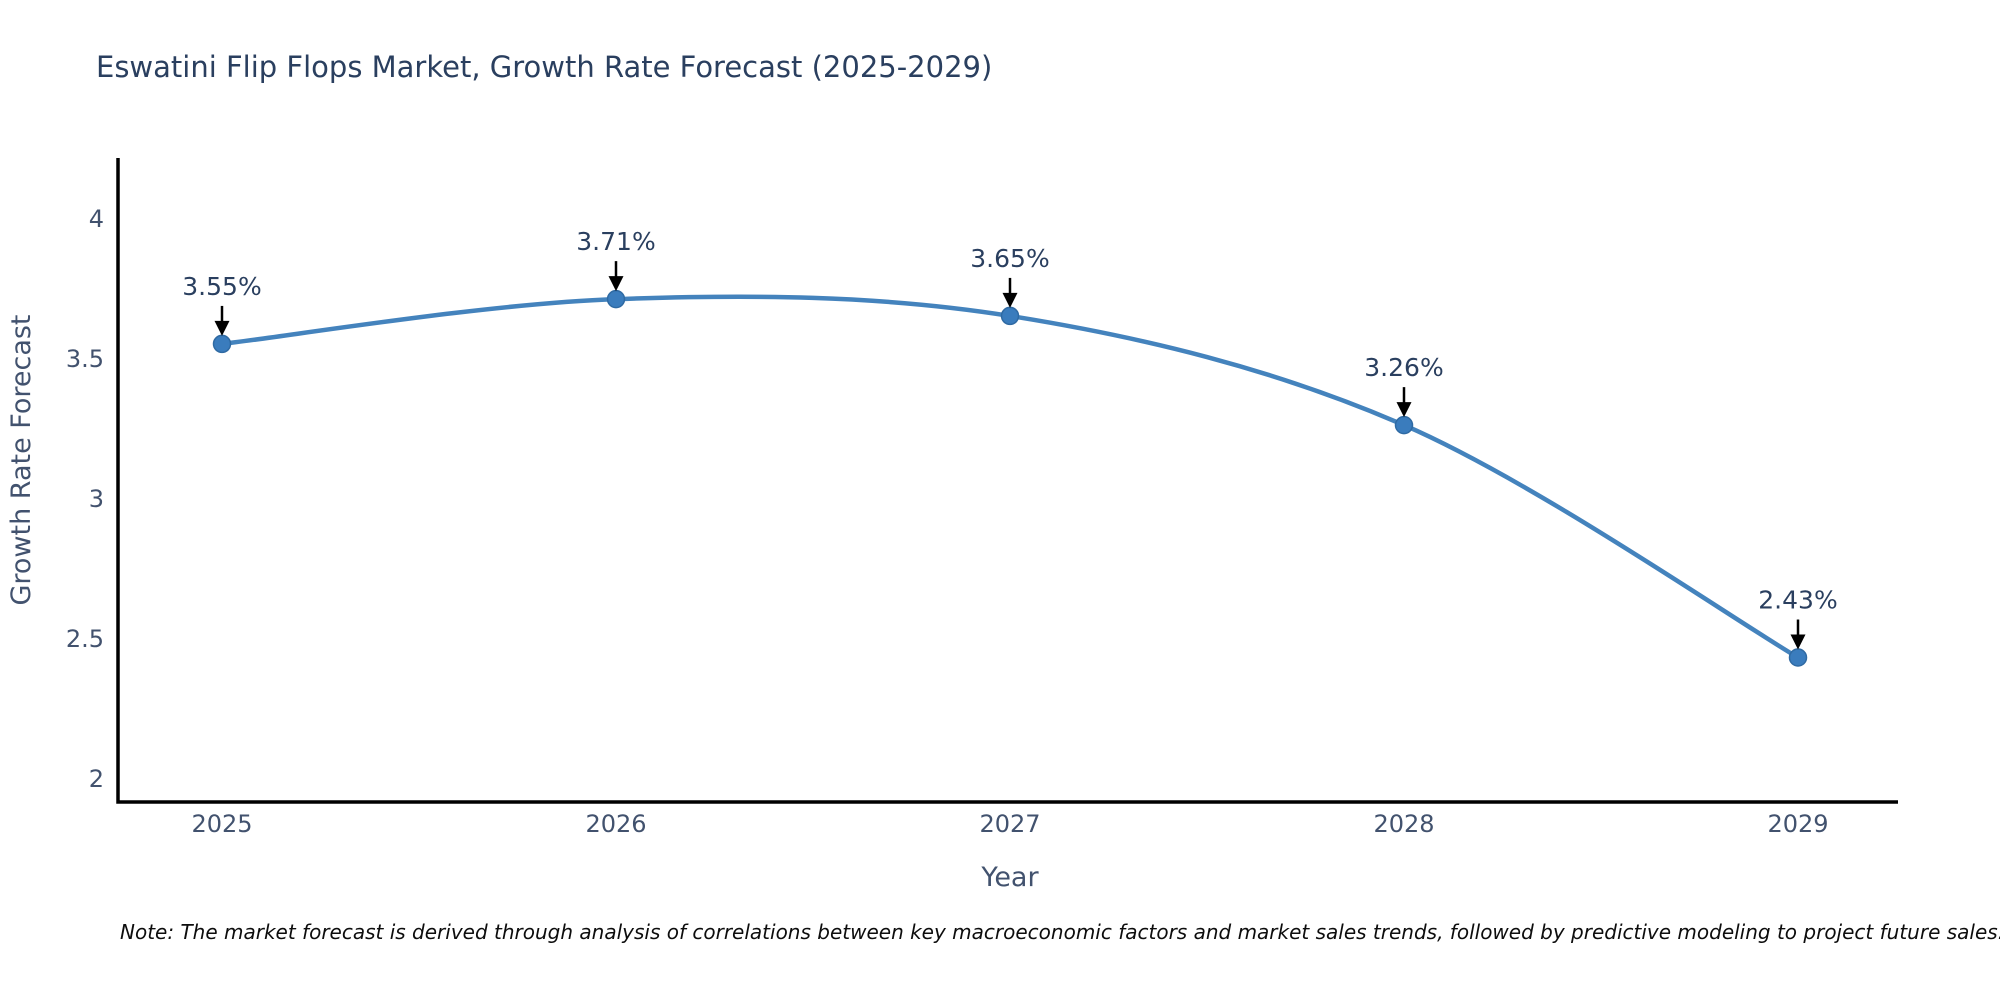  Describe the element at coordinates (1009, 258) in the screenshot. I see `point-value-label: 3.65%` at that location.